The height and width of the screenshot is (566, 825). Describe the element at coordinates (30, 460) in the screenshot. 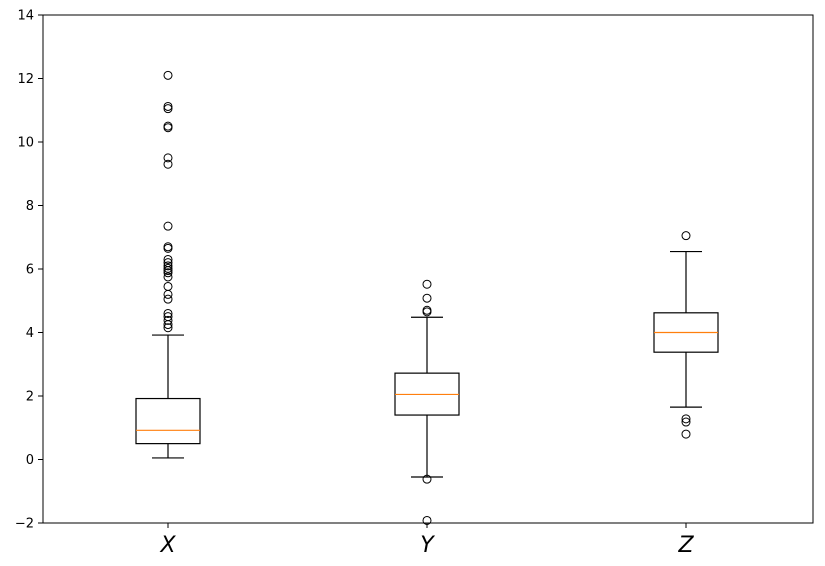

I see `y-tick-label: 0` at that location.